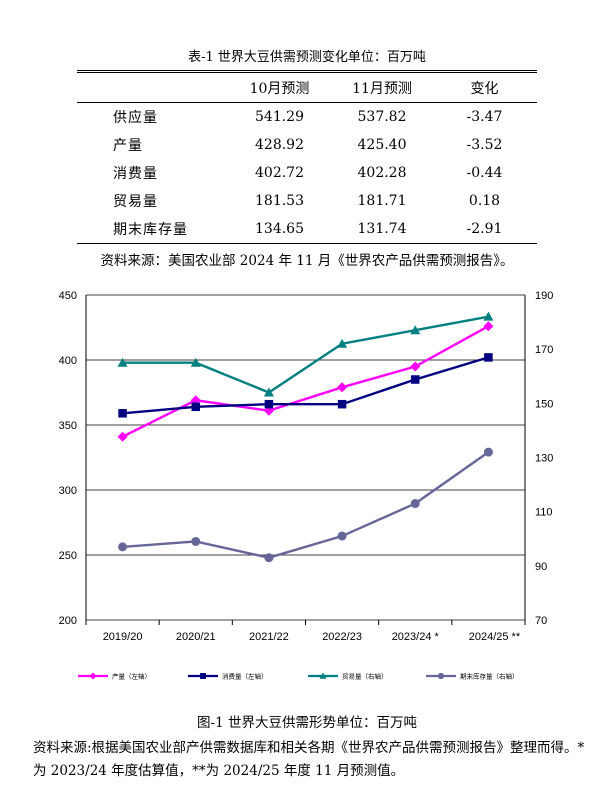 This screenshot has height=795, width=614. Describe the element at coordinates (307, 145) in the screenshot. I see `table-row: 产量 428.92 425.40 -3.52` at that location.